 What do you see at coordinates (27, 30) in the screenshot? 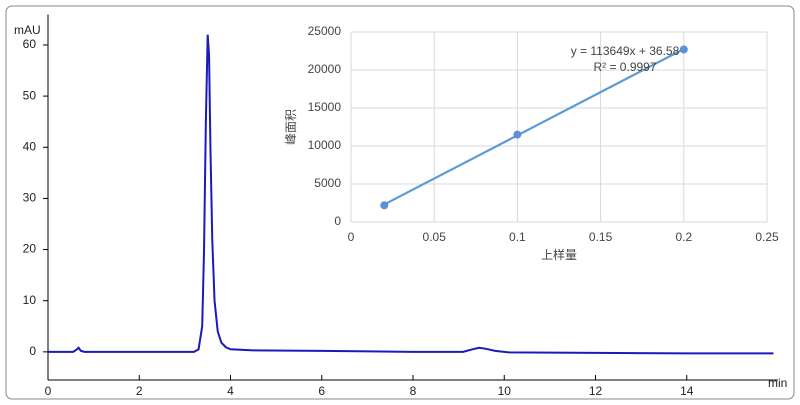
I see `y-axis-label: mAU` at bounding box center [27, 30].